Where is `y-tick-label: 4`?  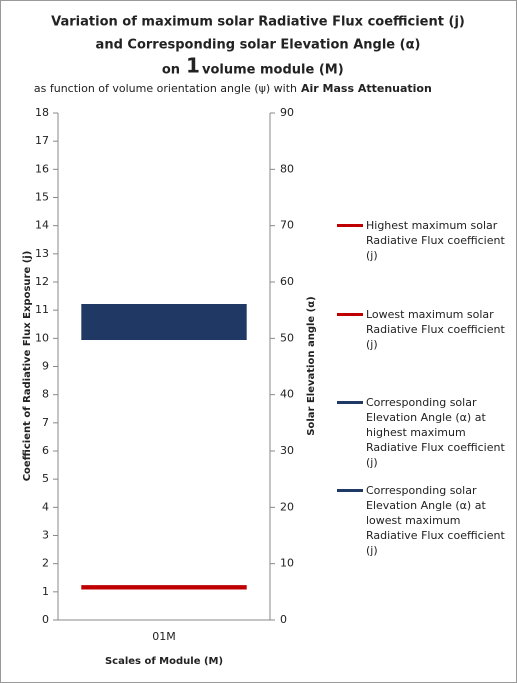
y-tick-label: 4 is located at coordinates (45, 506).